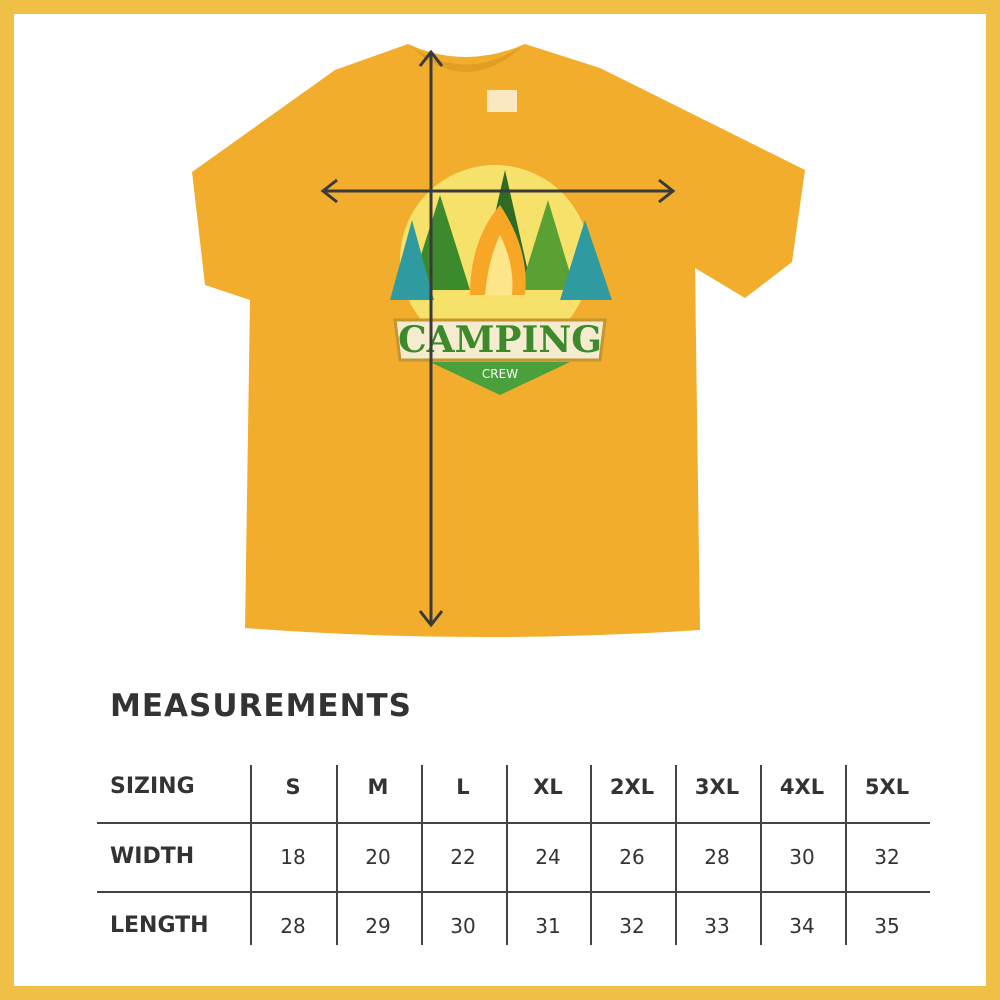 The height and width of the screenshot is (1000, 1000). What do you see at coordinates (152, 856) in the screenshot?
I see `row-label-width: WIDTH` at bounding box center [152, 856].